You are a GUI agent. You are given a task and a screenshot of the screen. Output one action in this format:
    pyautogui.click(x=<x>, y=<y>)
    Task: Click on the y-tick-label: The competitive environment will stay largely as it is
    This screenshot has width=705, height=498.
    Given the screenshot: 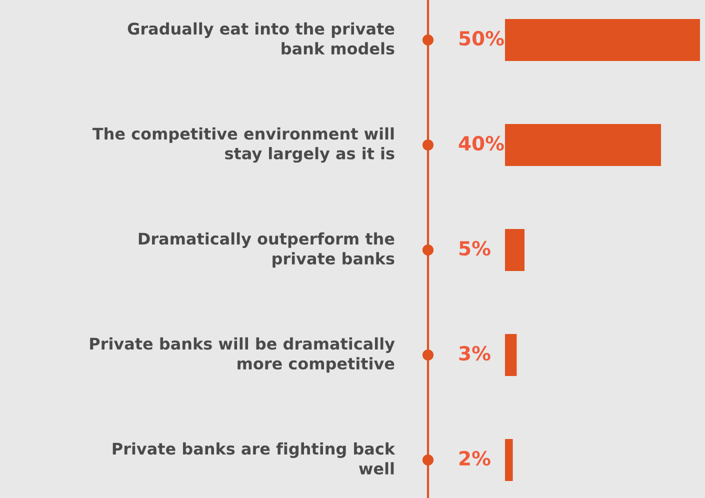 What is the action you would take?
    pyautogui.click(x=243, y=145)
    